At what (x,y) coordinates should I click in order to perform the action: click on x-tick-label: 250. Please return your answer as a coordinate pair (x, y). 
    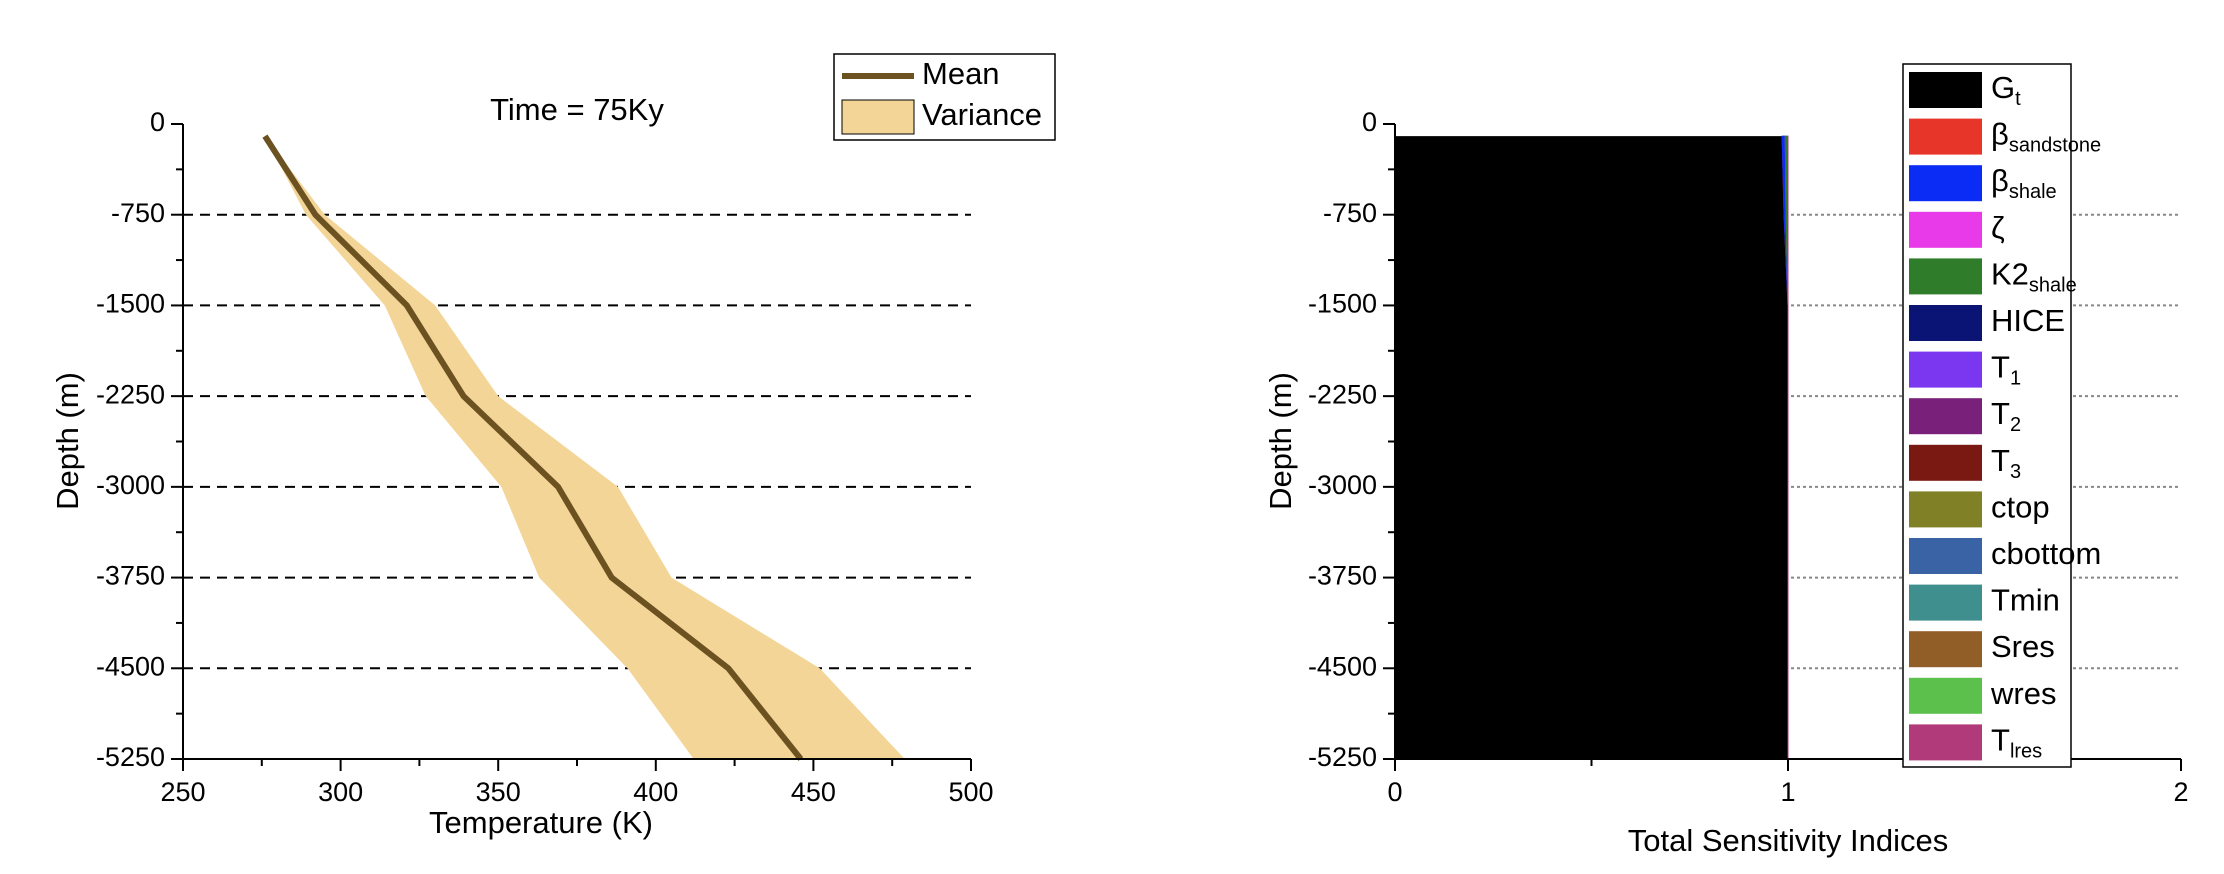
    Looking at the image, I should click on (182, 792).